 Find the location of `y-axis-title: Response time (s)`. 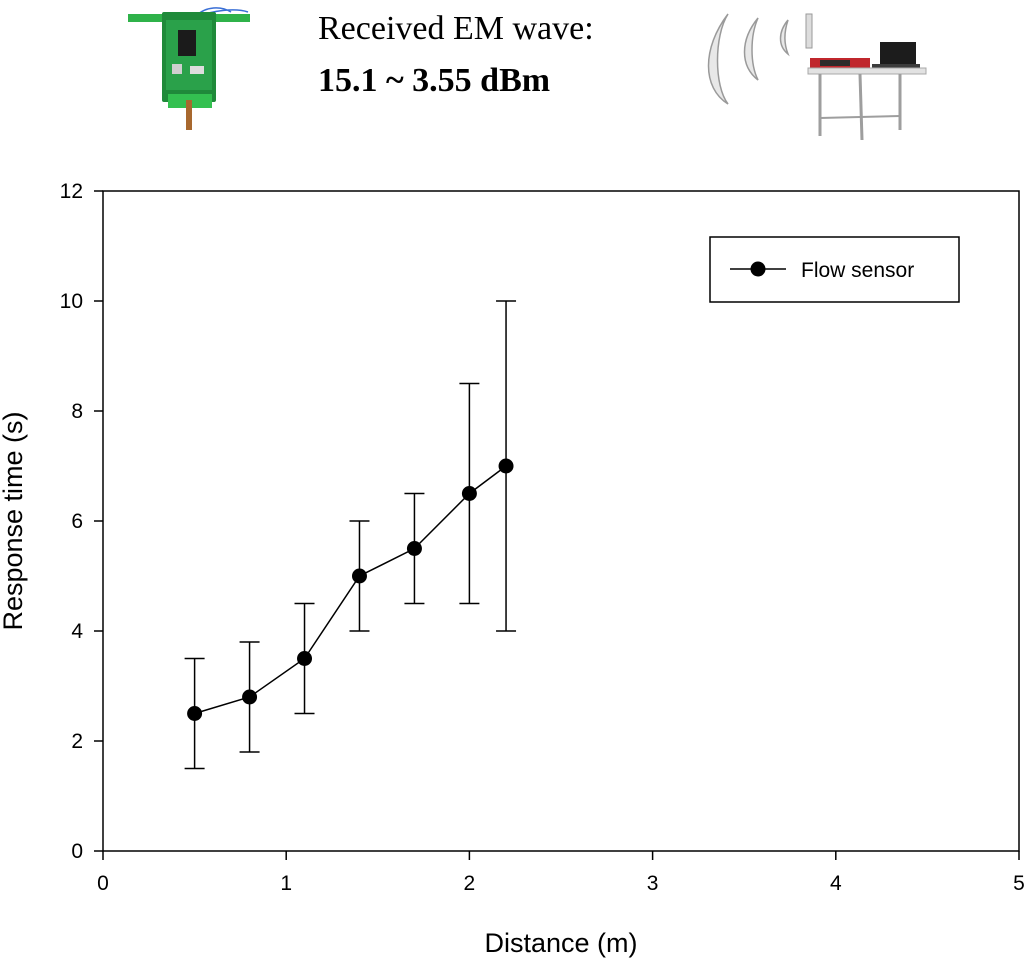

y-axis-title: Response time (s) is located at coordinates (14, 520).